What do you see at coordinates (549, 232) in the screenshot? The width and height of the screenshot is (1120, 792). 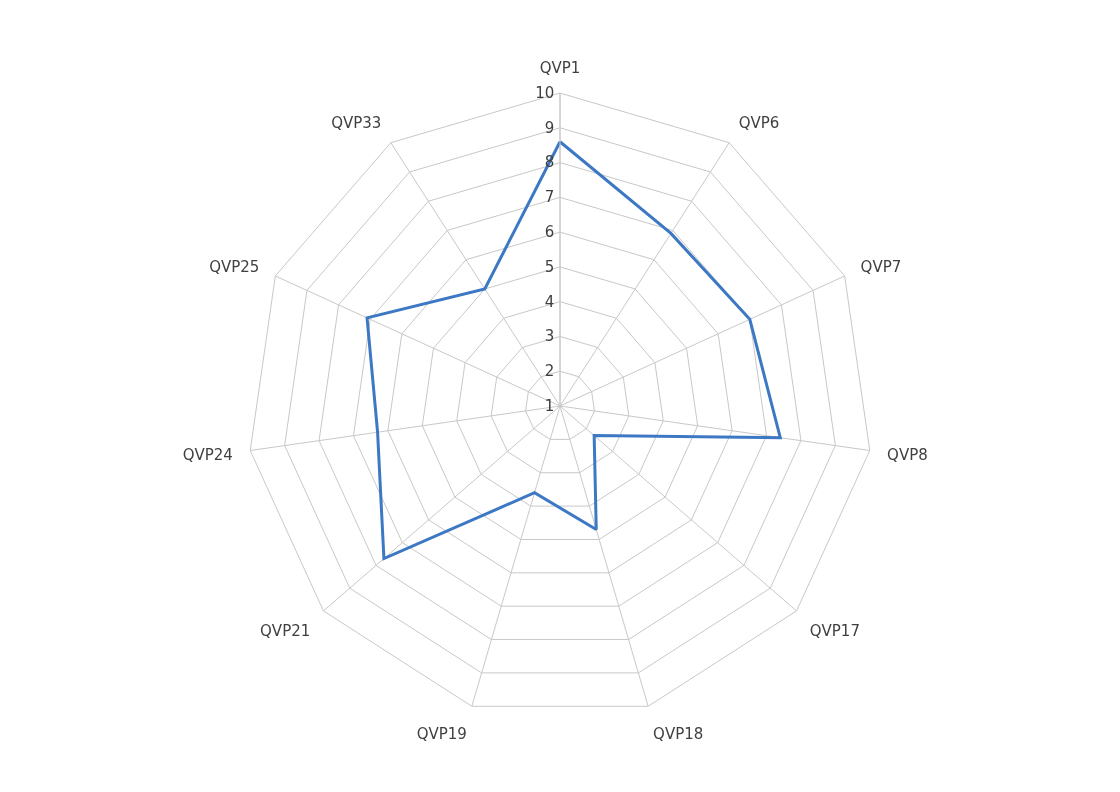 I see `y-tick-label: 6` at bounding box center [549, 232].